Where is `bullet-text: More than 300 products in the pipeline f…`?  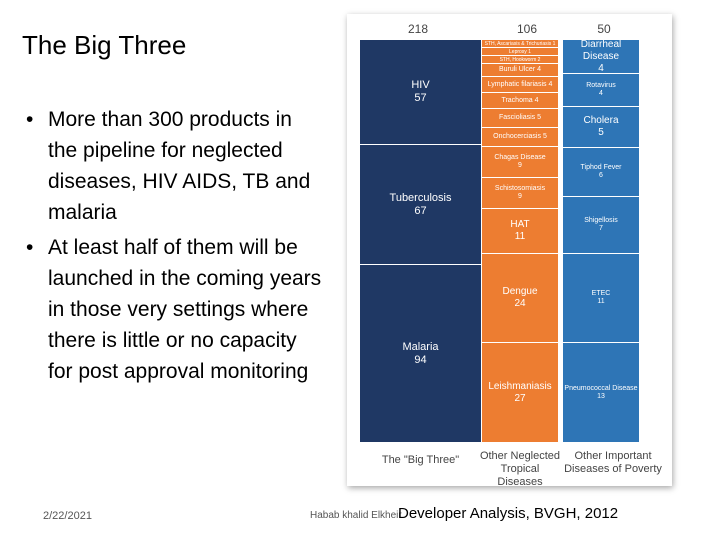 bullet-text: More than 300 products in the pipeline f… is located at coordinates (179, 166).